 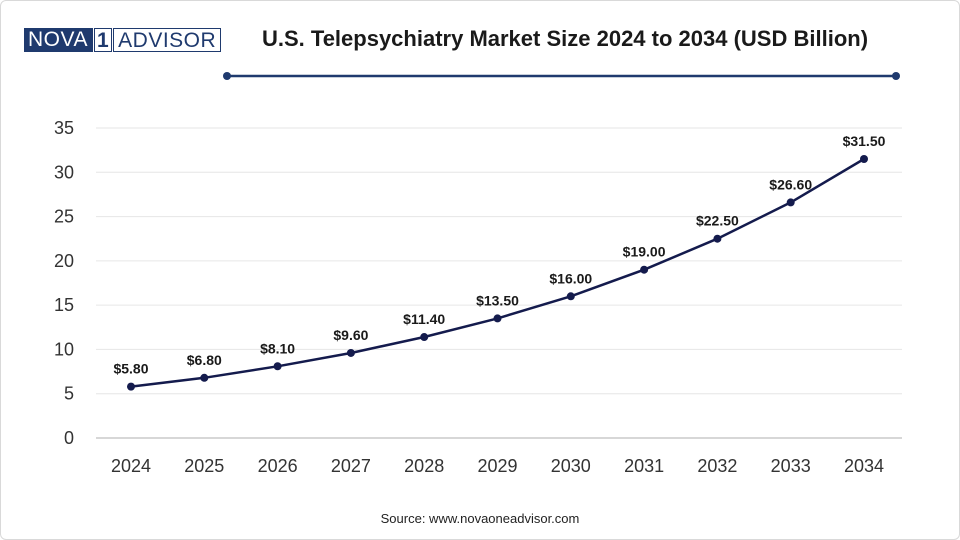 What do you see at coordinates (64, 349) in the screenshot?
I see `y-tick-label: 10` at bounding box center [64, 349].